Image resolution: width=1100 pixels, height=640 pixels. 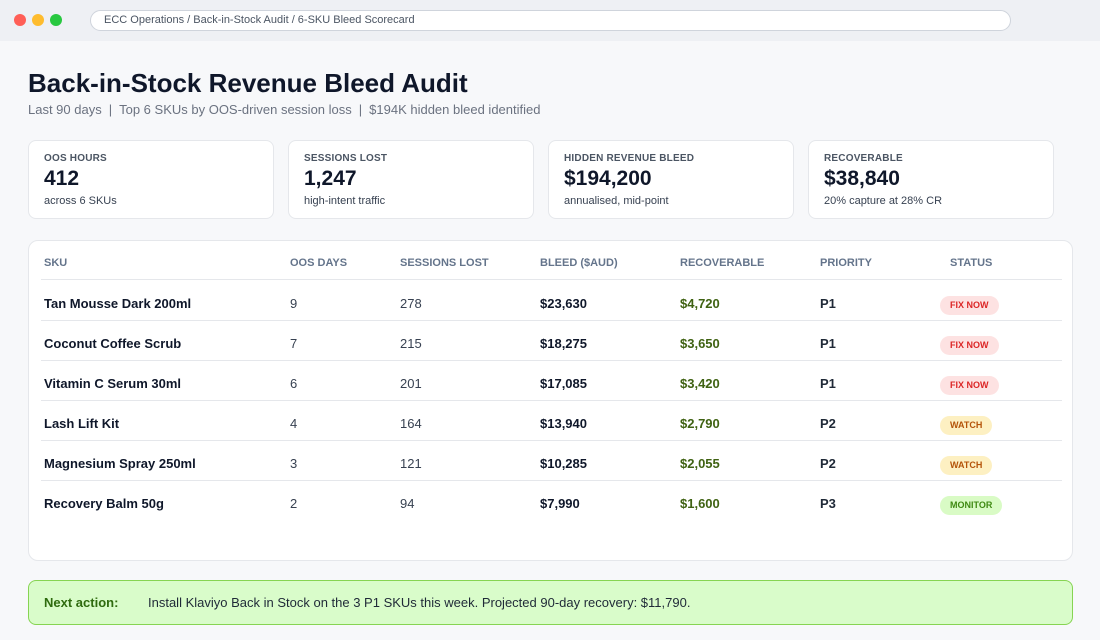 What do you see at coordinates (455, 109) in the screenshot?
I see `subtitle-summary: $194K hidden bleed identified` at bounding box center [455, 109].